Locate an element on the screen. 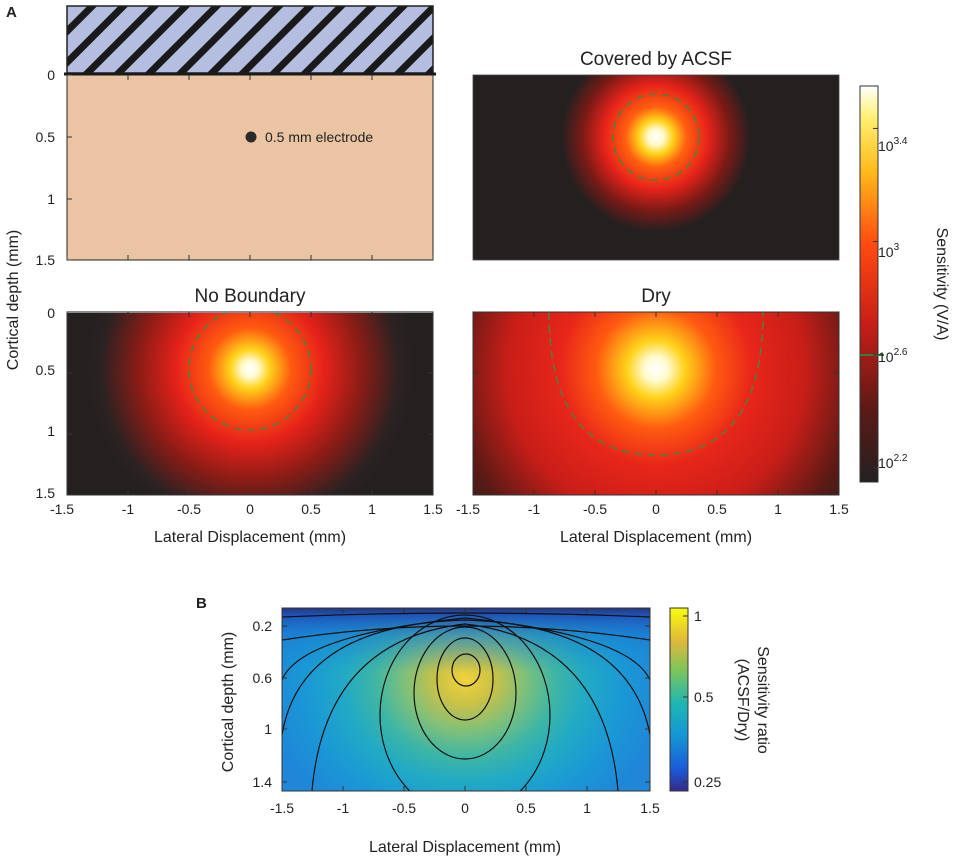 The height and width of the screenshot is (862, 957). covered-dashed-contour is located at coordinates (656, 137).